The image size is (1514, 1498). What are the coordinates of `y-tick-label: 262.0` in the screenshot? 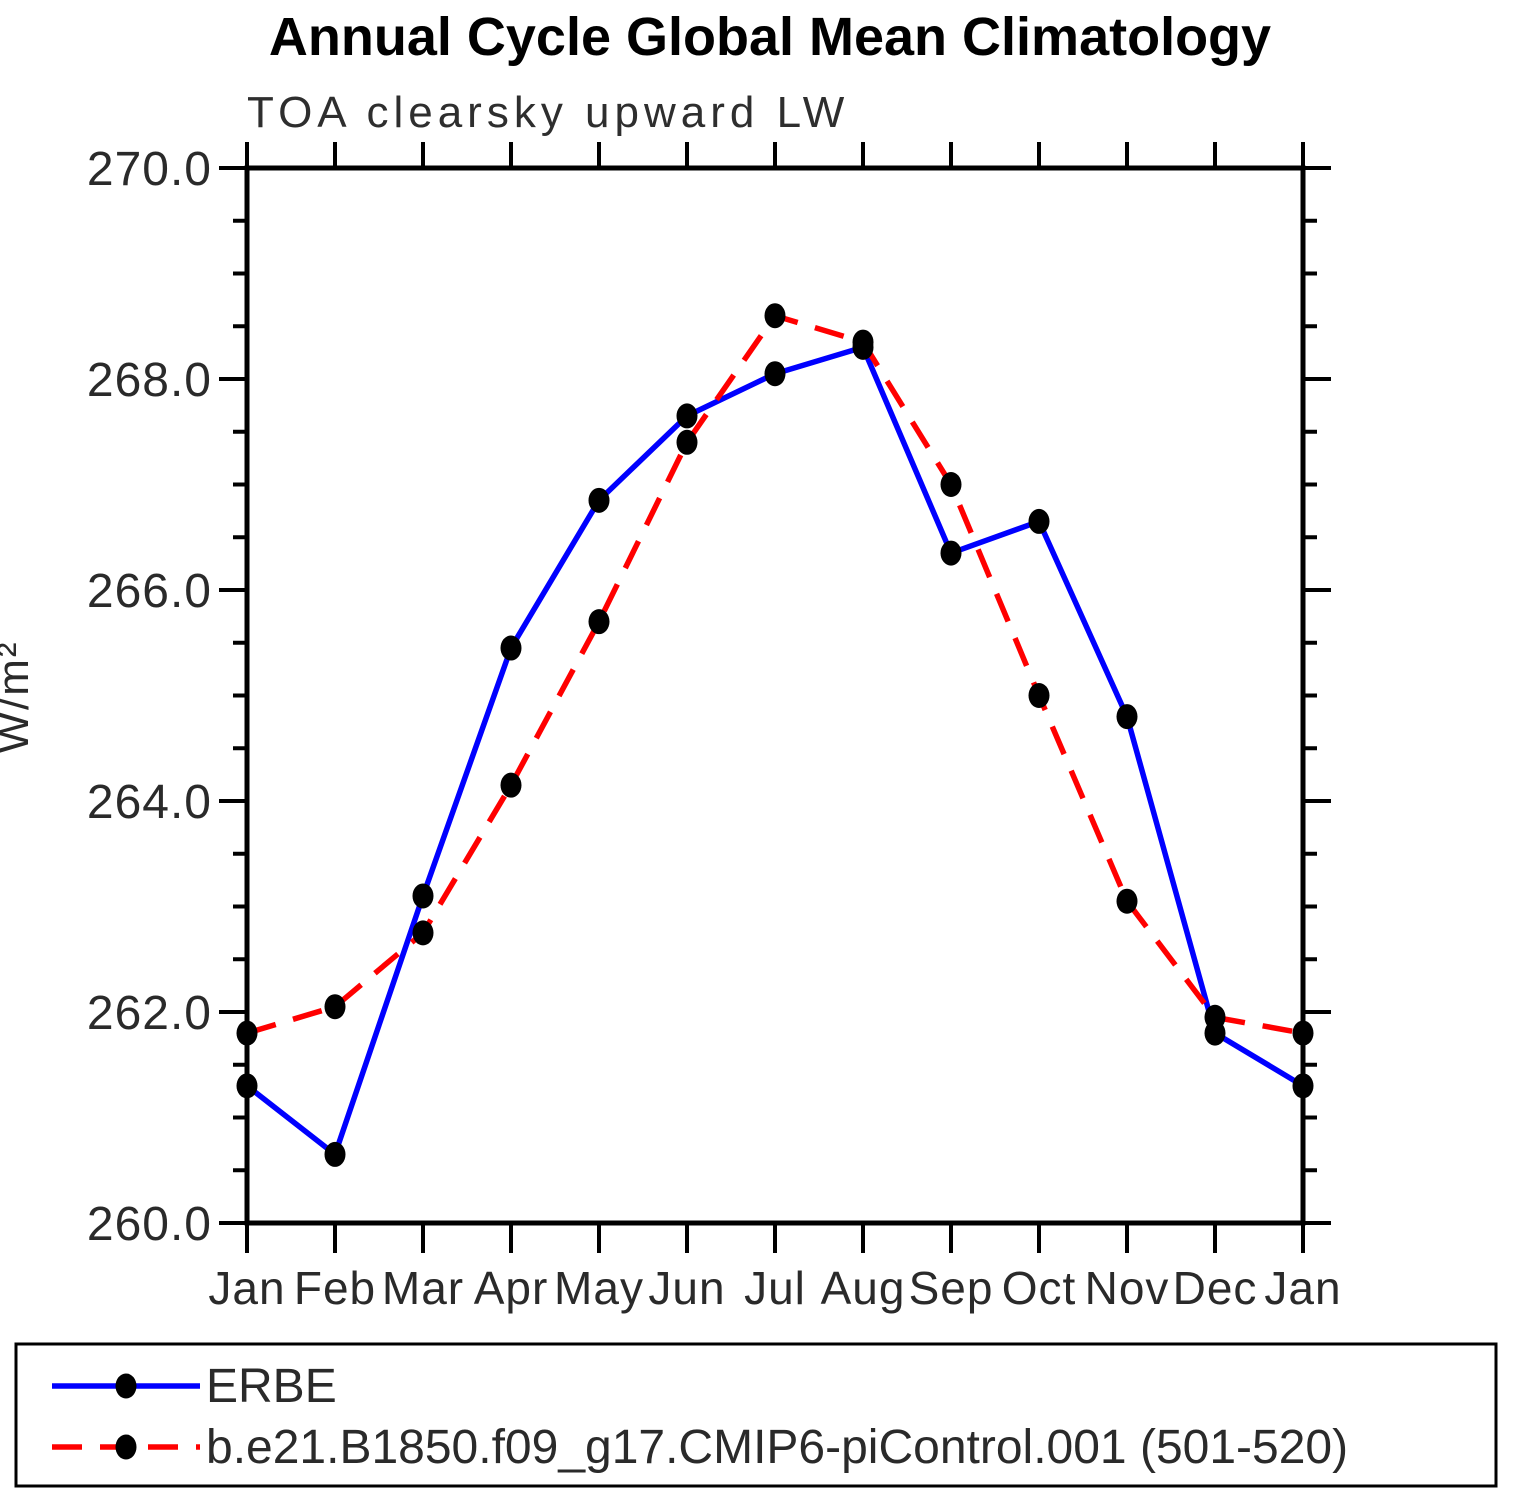 It's located at (149, 1013).